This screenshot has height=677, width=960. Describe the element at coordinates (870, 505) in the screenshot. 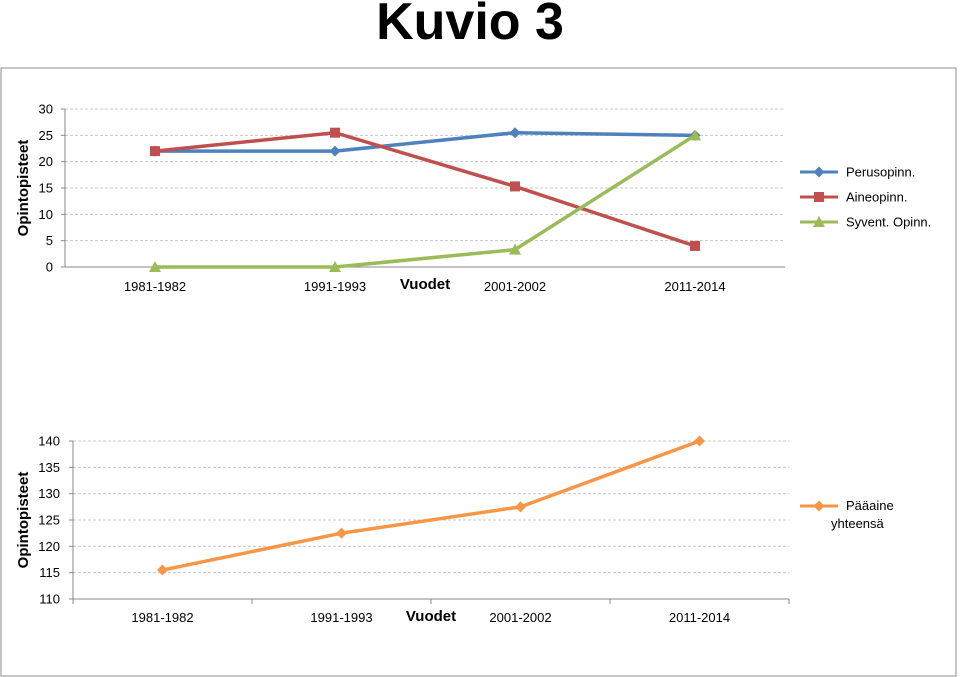

I see `chart-2-legend-label: Pääaine` at that location.